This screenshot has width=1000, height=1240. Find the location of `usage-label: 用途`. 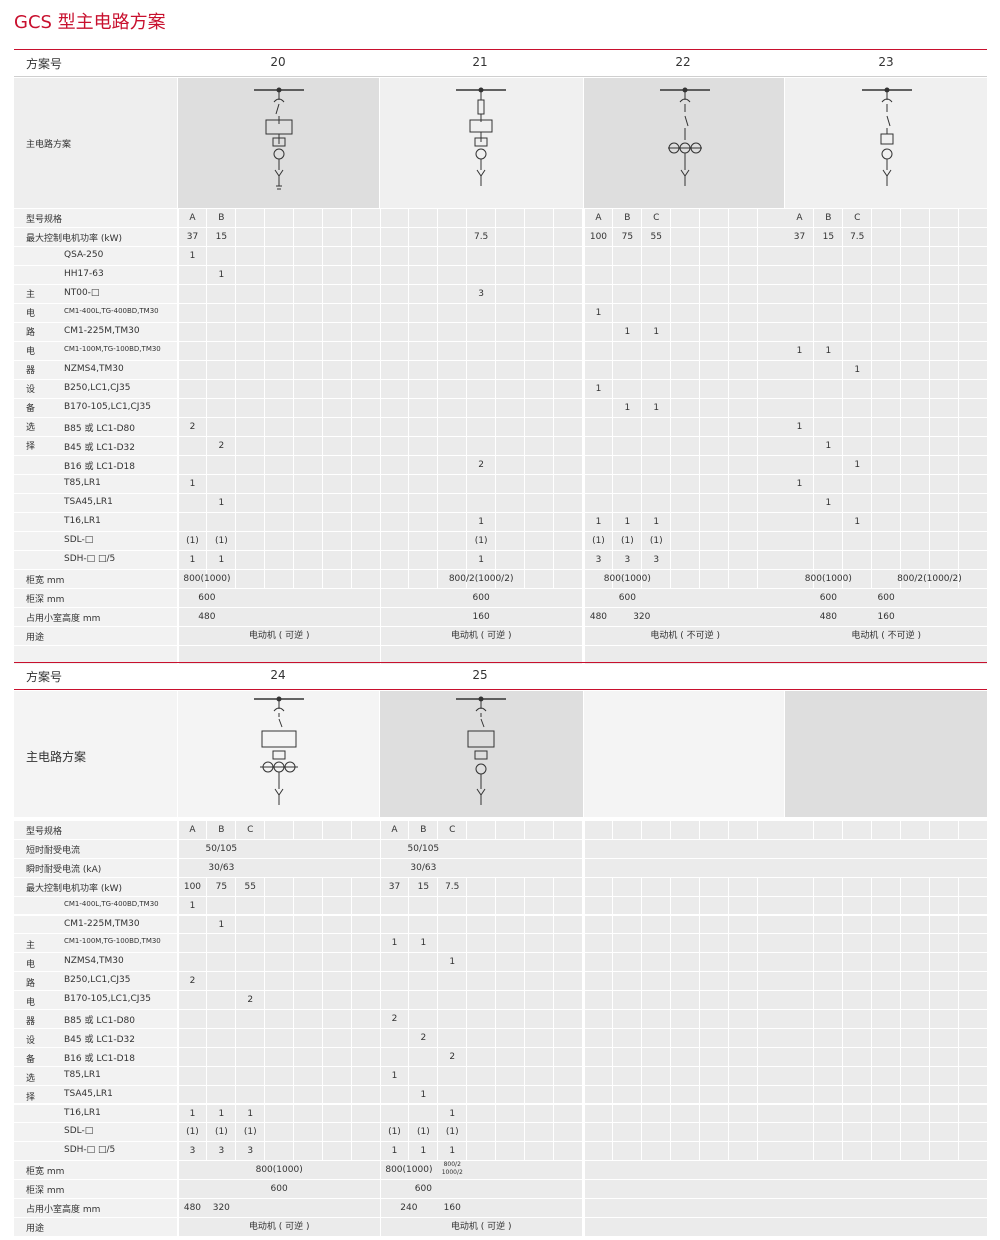

usage-label: 用途 is located at coordinates (35, 638).